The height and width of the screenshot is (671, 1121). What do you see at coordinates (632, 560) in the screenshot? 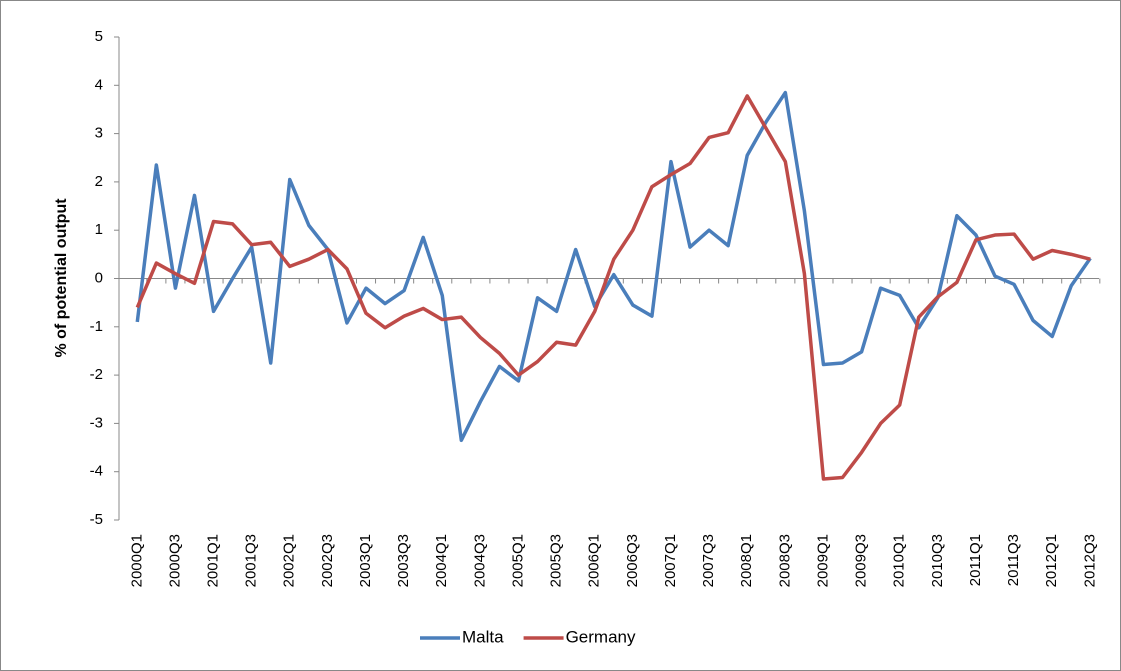
I see `x-tick-label: 2006Q3` at bounding box center [632, 560].